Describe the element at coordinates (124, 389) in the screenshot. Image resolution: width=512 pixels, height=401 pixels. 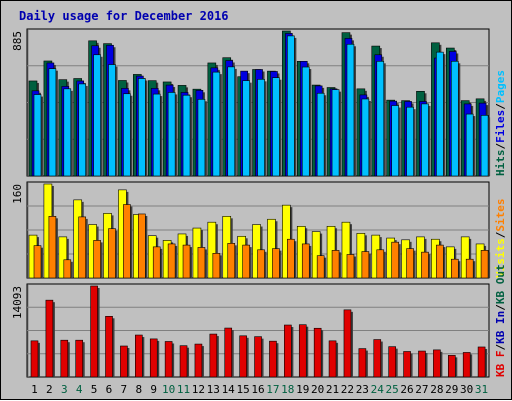
I see `day-label-7: 7` at that location.